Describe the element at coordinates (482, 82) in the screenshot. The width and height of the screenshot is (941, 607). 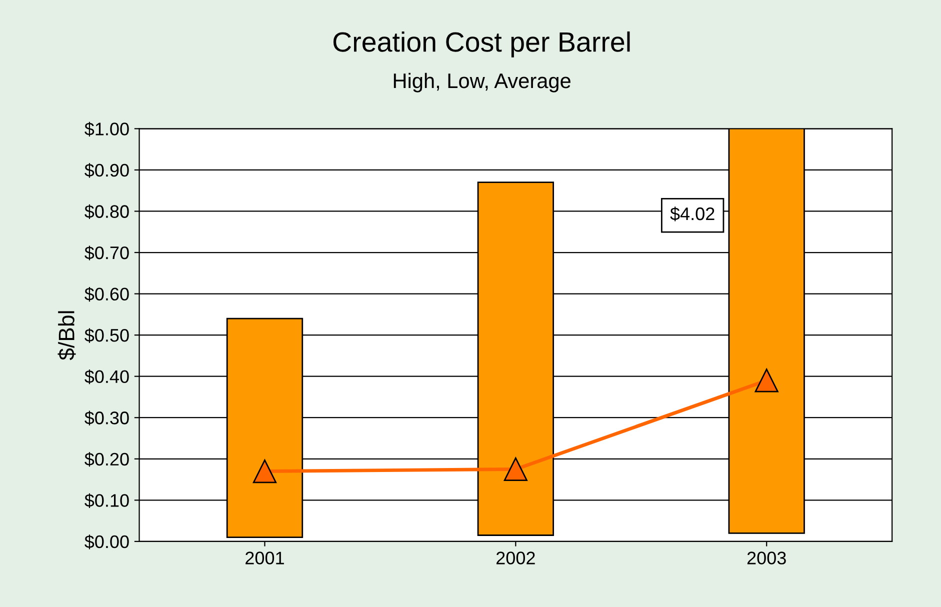
I see `chart-subtitle: High, Low, Average` at that location.